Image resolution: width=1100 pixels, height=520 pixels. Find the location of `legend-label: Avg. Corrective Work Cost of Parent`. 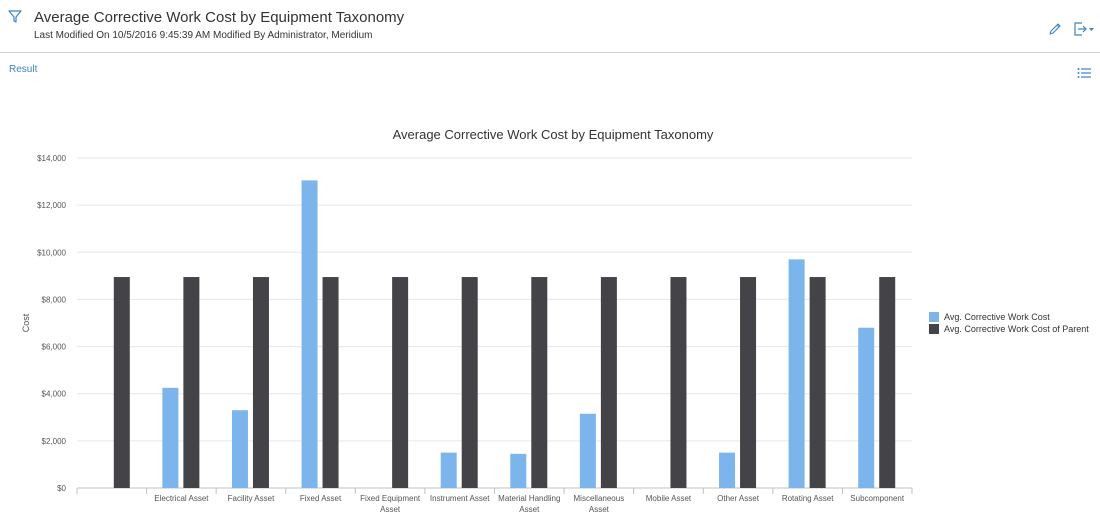

legend-label: Avg. Corrective Work Cost of Parent is located at coordinates (1016, 329).